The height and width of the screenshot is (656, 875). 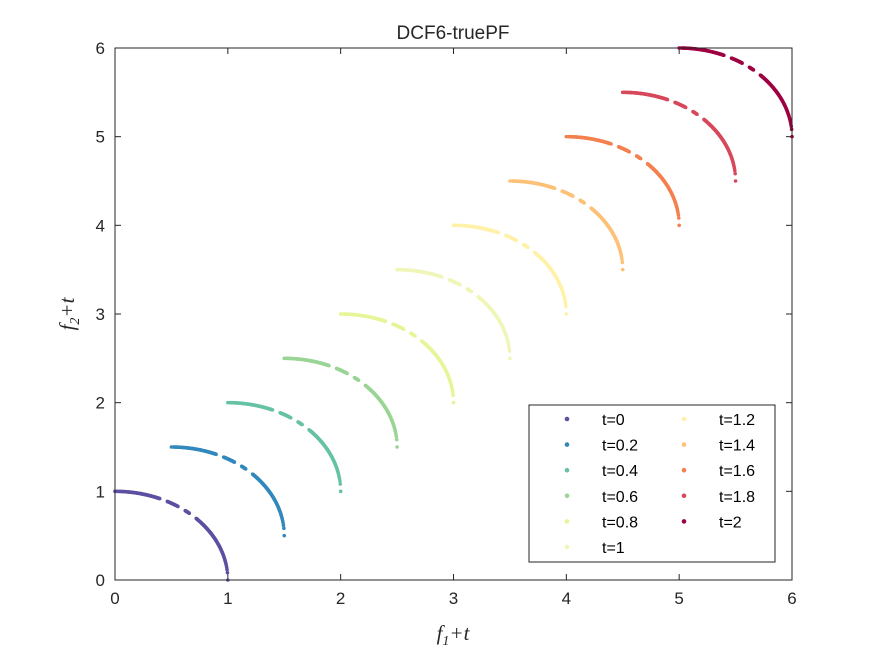 I want to click on legend-item: t=2, so click(x=711, y=522).